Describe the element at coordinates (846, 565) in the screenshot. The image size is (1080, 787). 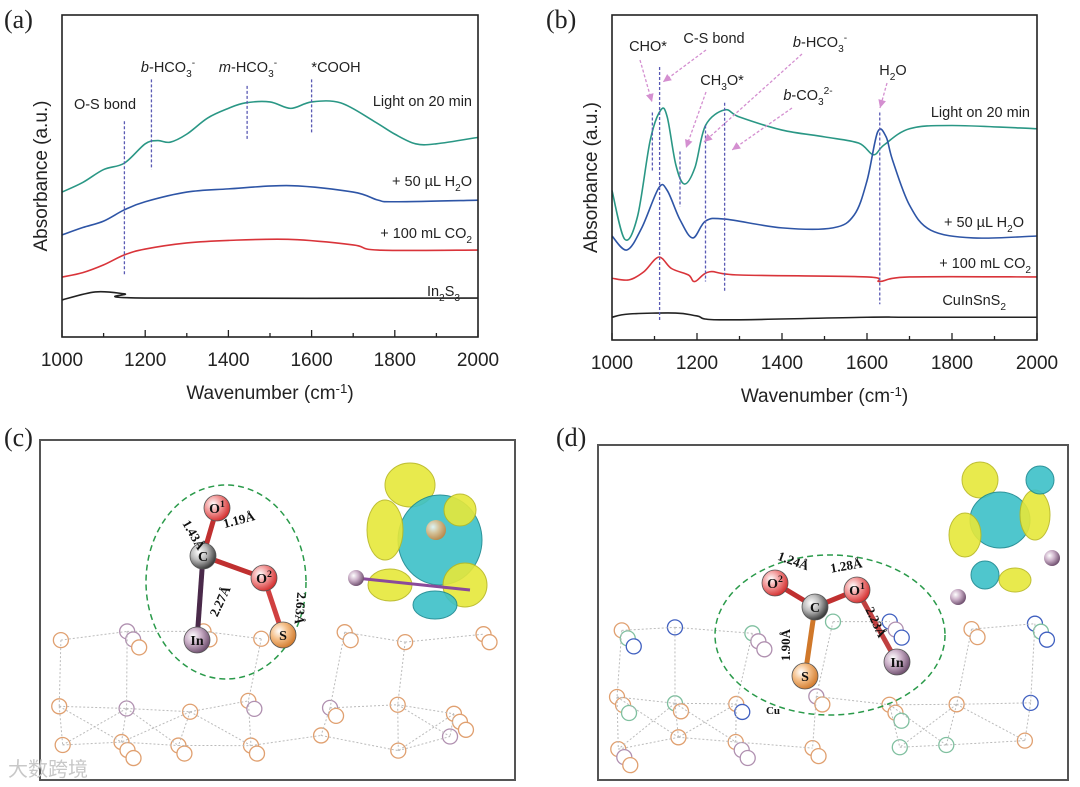
I see `bond-length-label: 1.28Å` at that location.